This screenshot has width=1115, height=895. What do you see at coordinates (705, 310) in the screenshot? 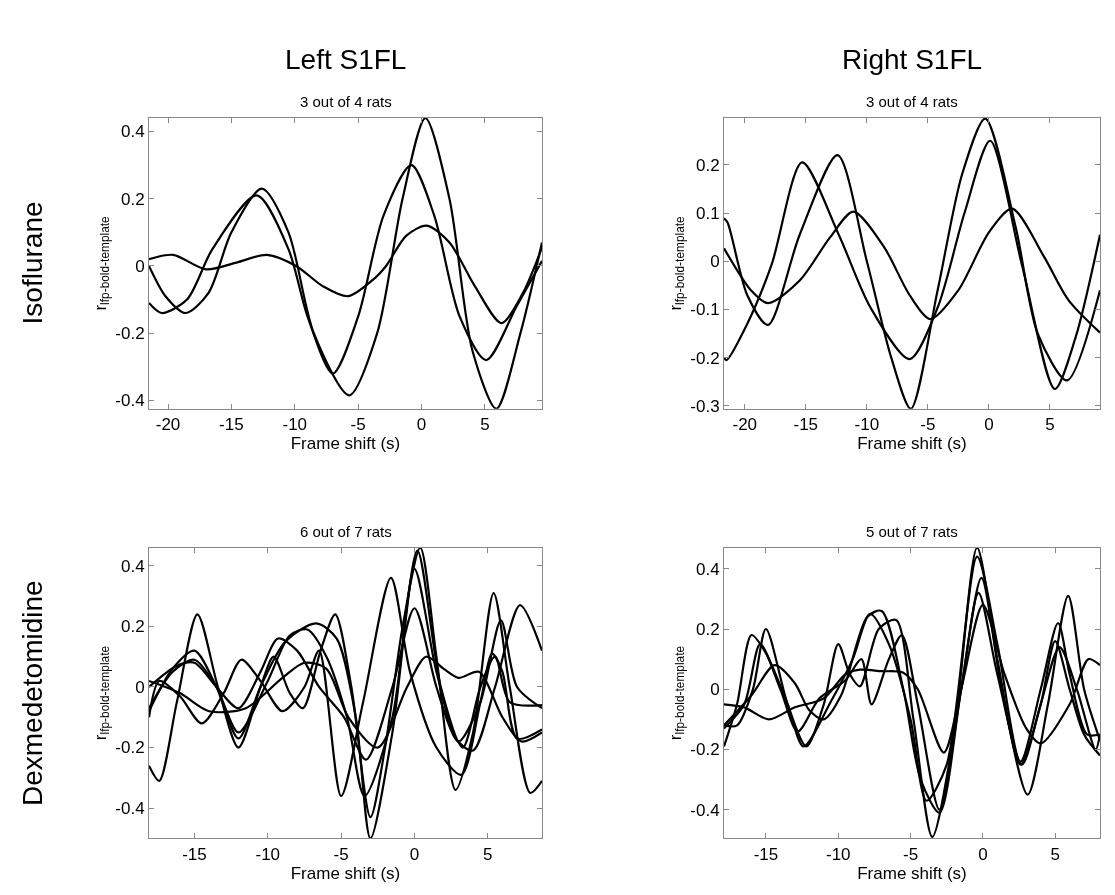
I see `y-tick-label: -0.1` at bounding box center [705, 310].